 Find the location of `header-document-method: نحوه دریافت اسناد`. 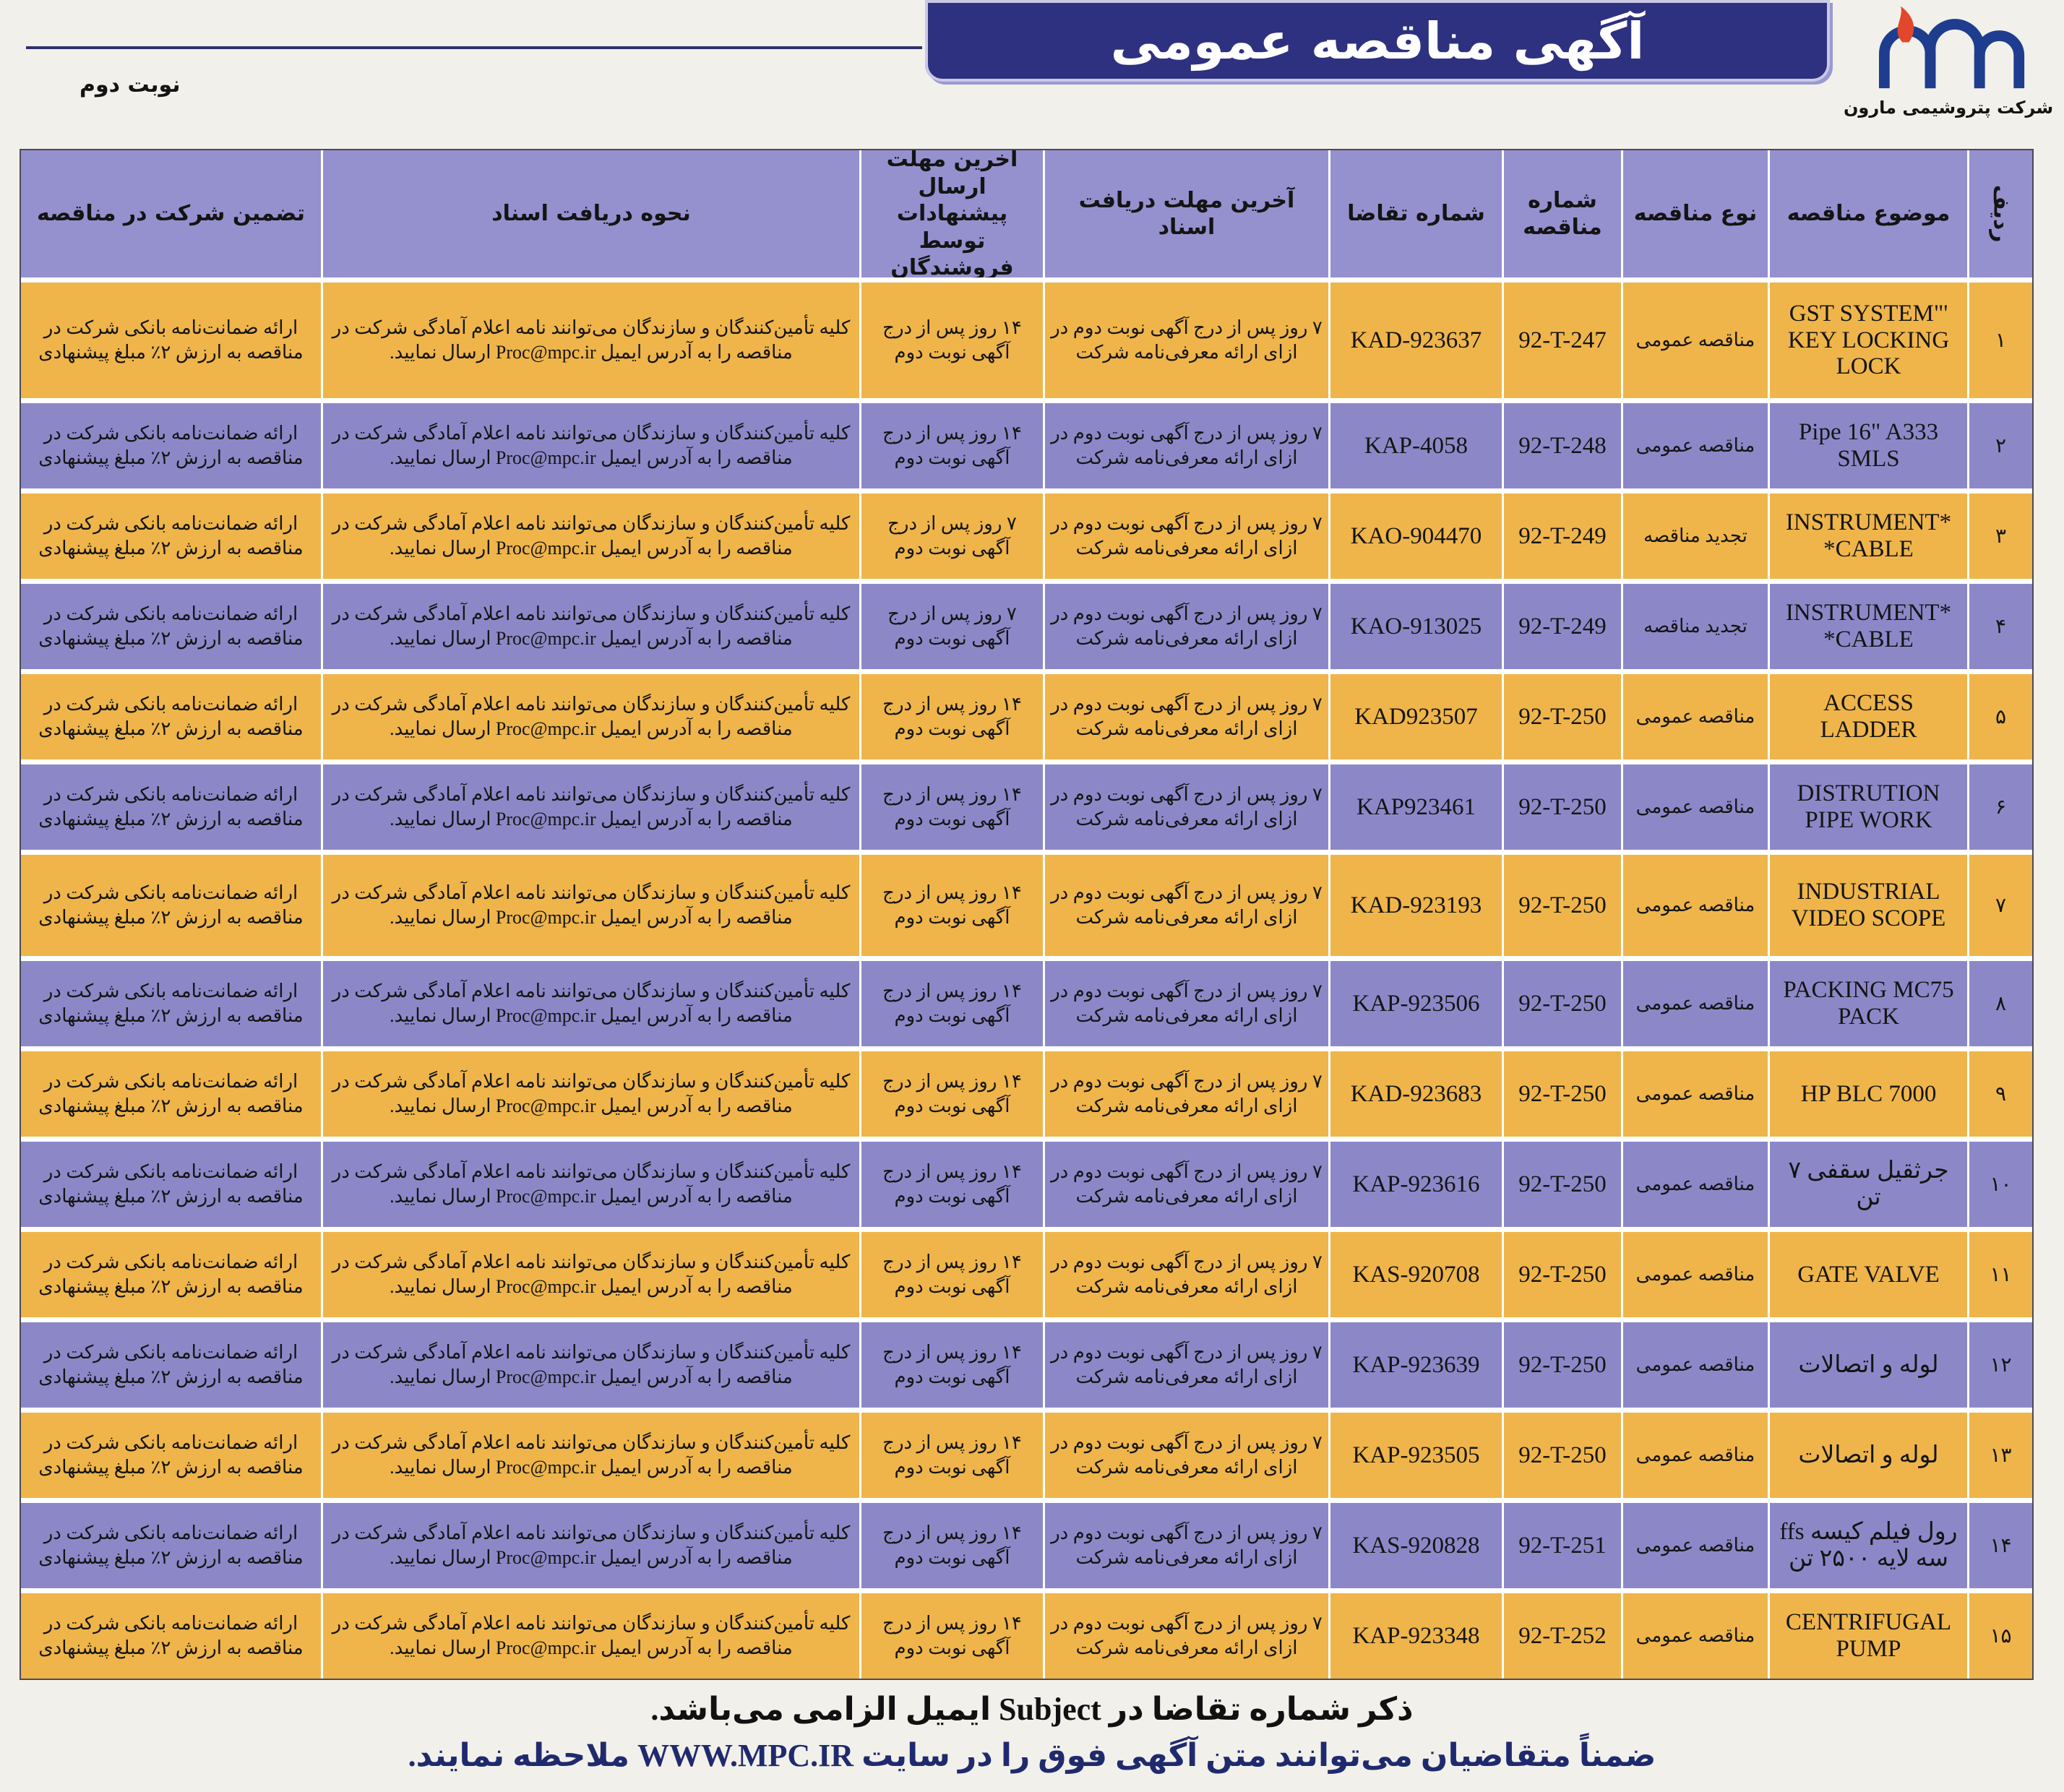

header-document-method: نحوه دریافت اسناد is located at coordinates (591, 213).